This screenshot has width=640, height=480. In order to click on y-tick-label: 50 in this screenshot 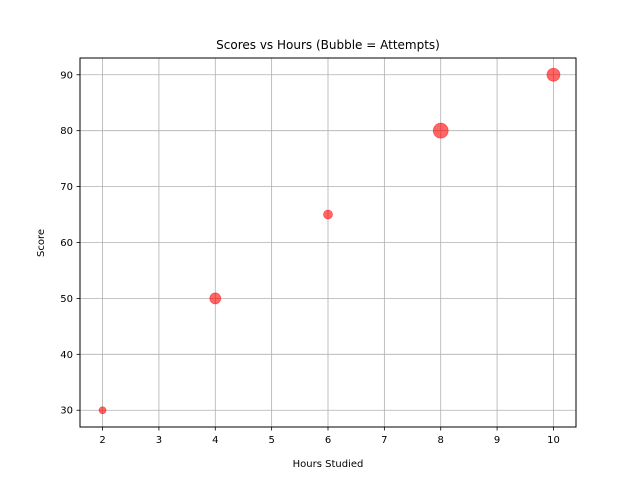, I will do `click(66, 299)`.